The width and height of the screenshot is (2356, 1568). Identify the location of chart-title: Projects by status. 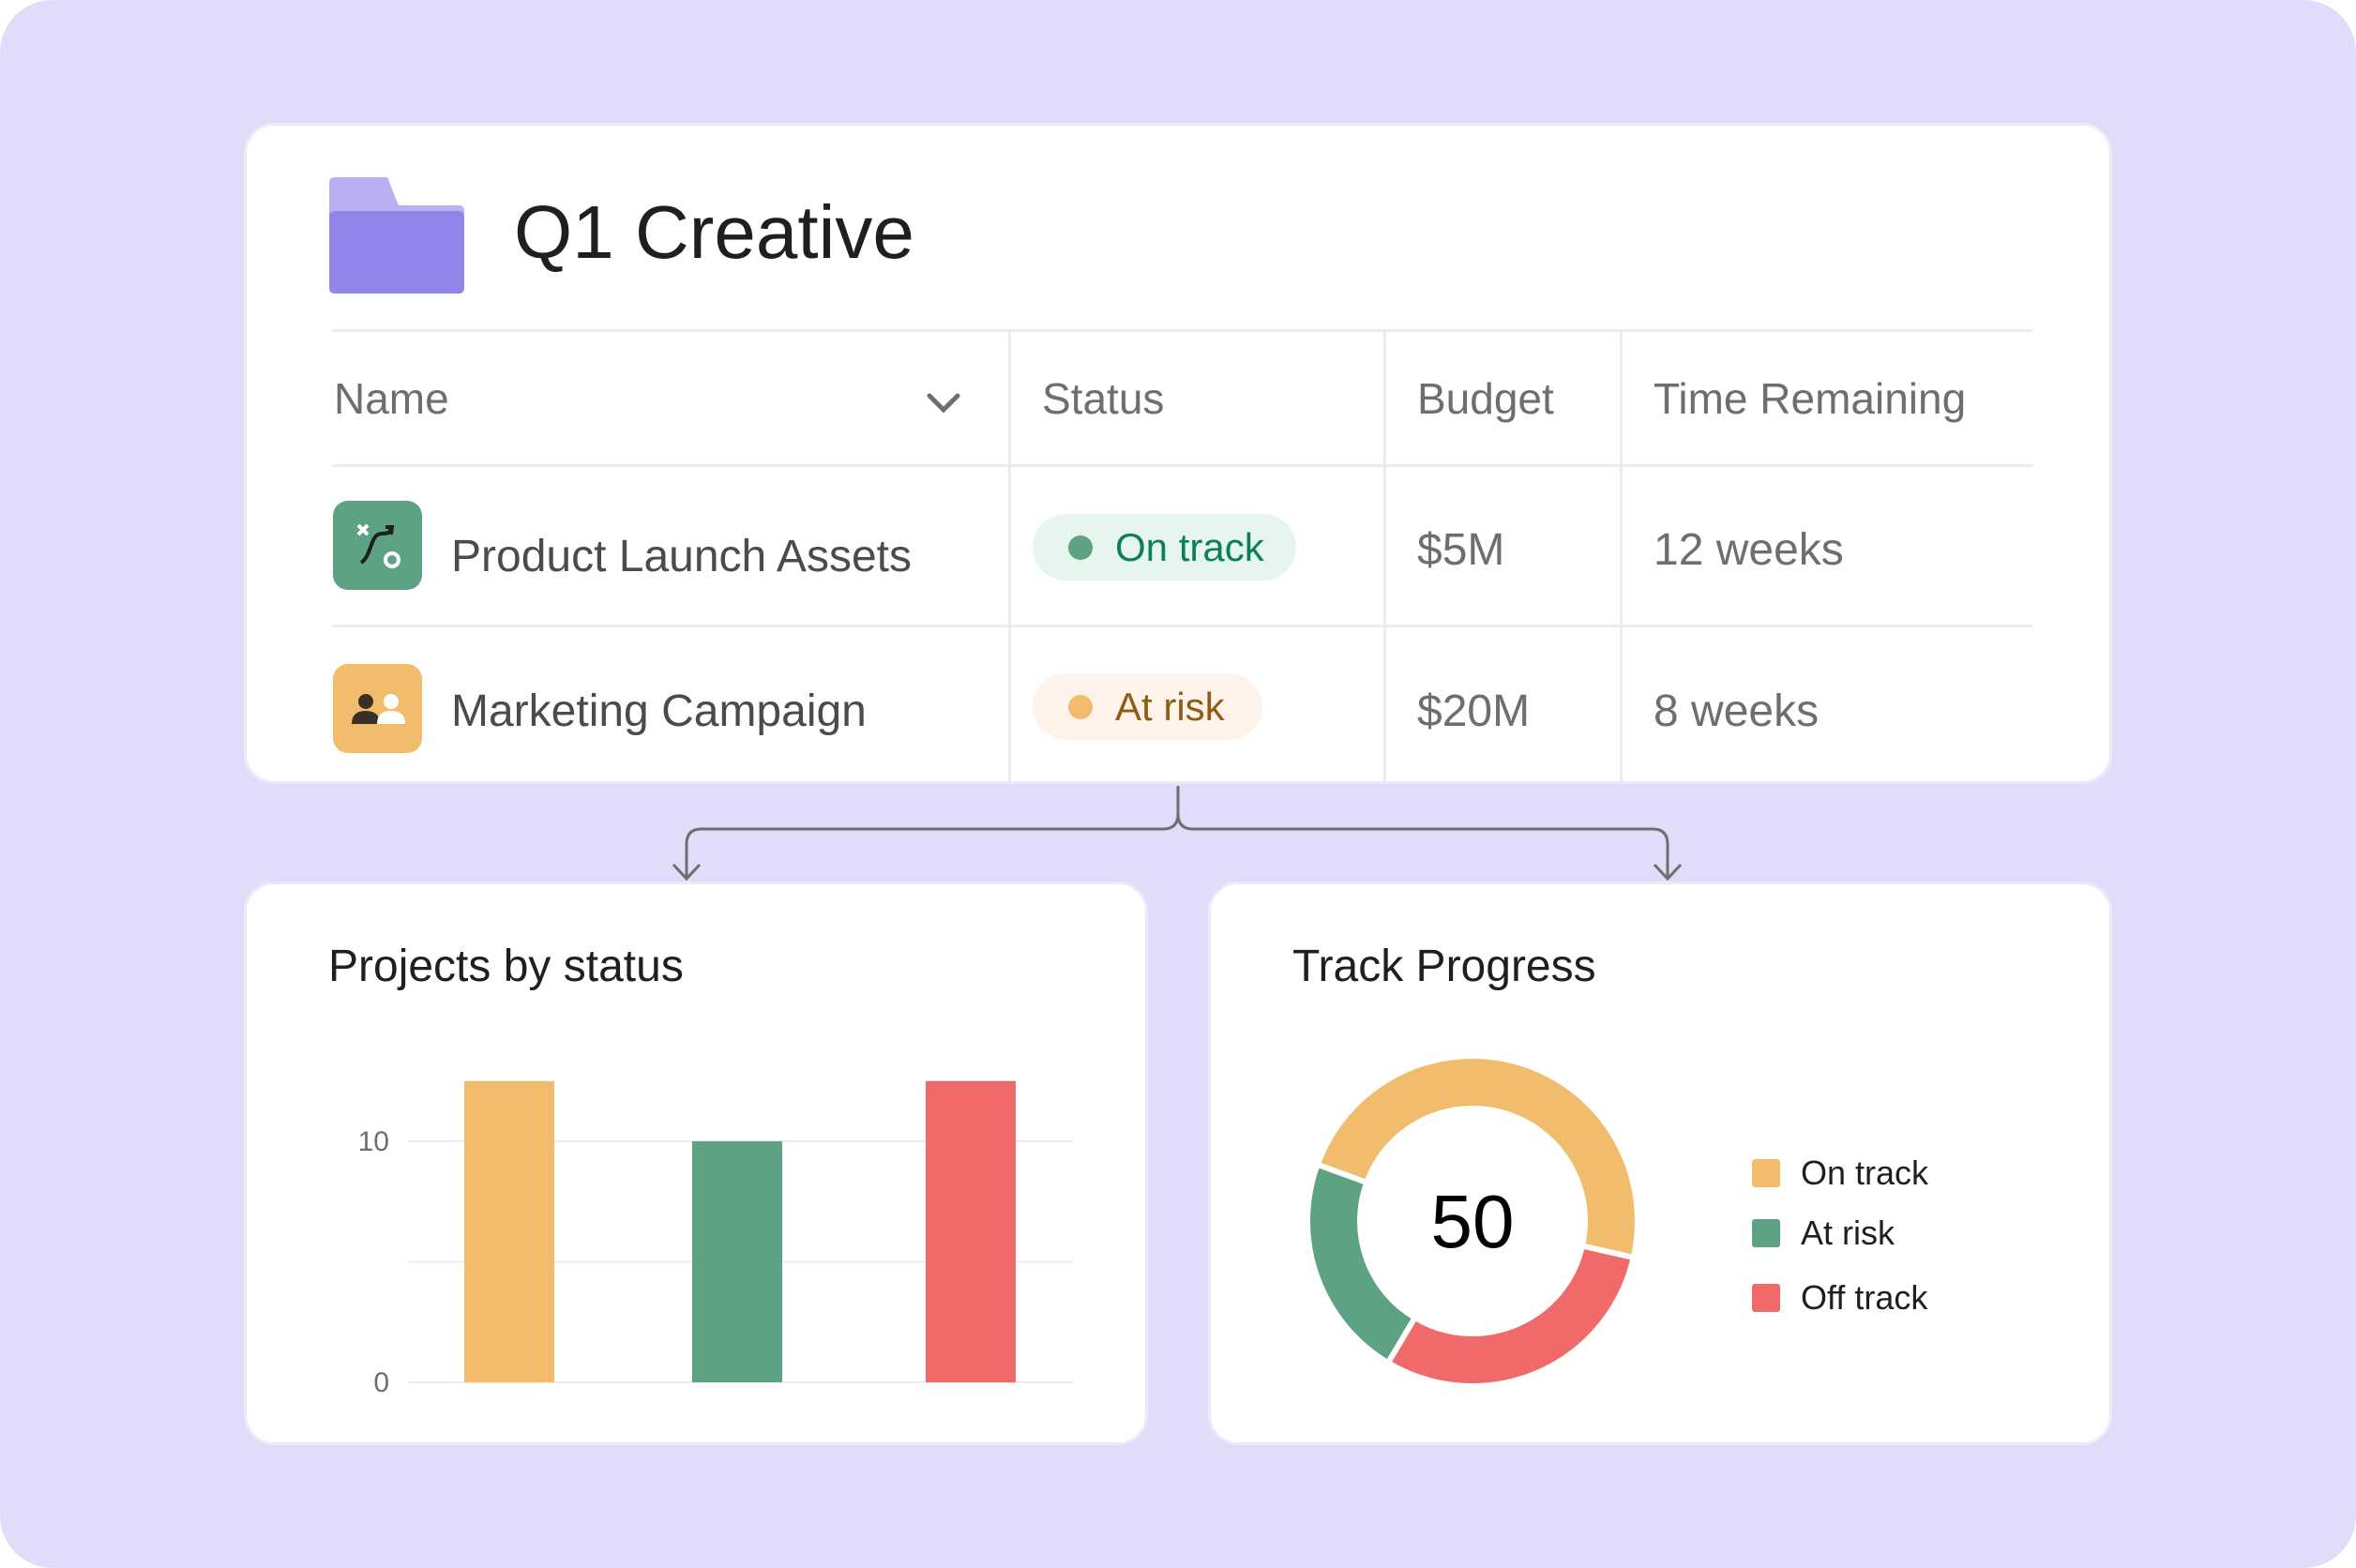
(506, 966).